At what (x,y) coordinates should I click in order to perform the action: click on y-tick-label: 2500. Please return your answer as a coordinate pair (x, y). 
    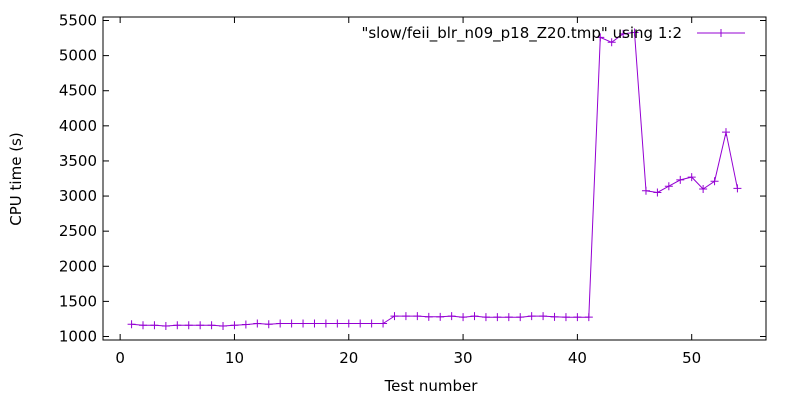
    Looking at the image, I should click on (78, 231).